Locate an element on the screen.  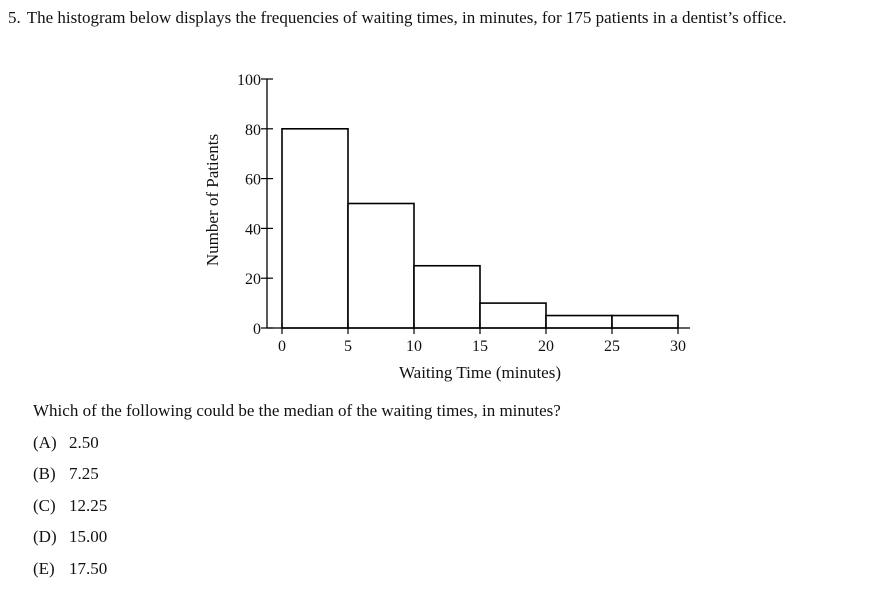
answer-choice: (B) 7.25 is located at coordinates (66, 474).